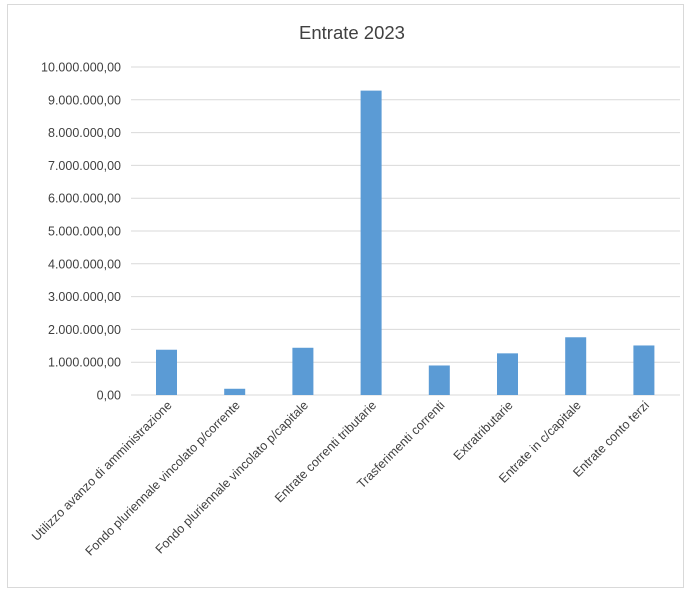 The width and height of the screenshot is (690, 593). Describe the element at coordinates (611, 439) in the screenshot. I see `x-category-label: Entrate conto terzi` at that location.